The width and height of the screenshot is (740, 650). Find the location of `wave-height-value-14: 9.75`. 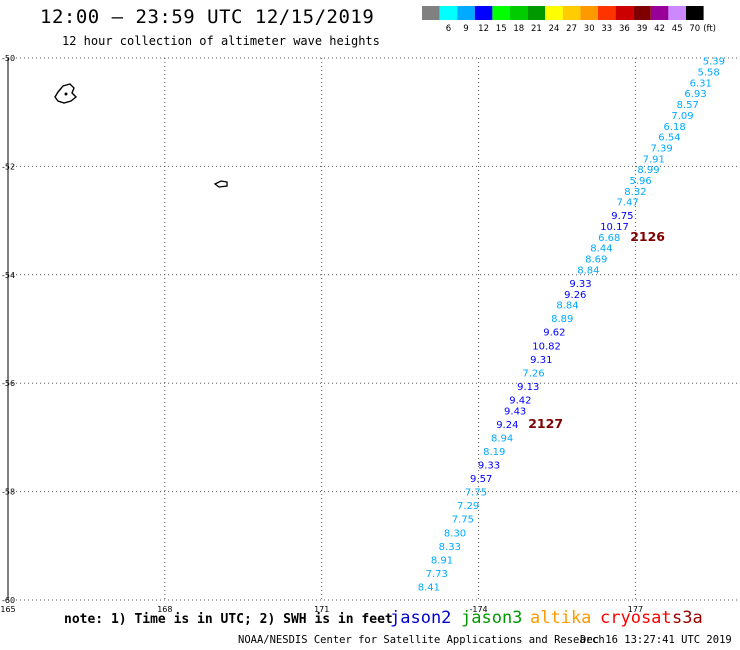

wave-height-value-14: 9.75 is located at coordinates (622, 216).